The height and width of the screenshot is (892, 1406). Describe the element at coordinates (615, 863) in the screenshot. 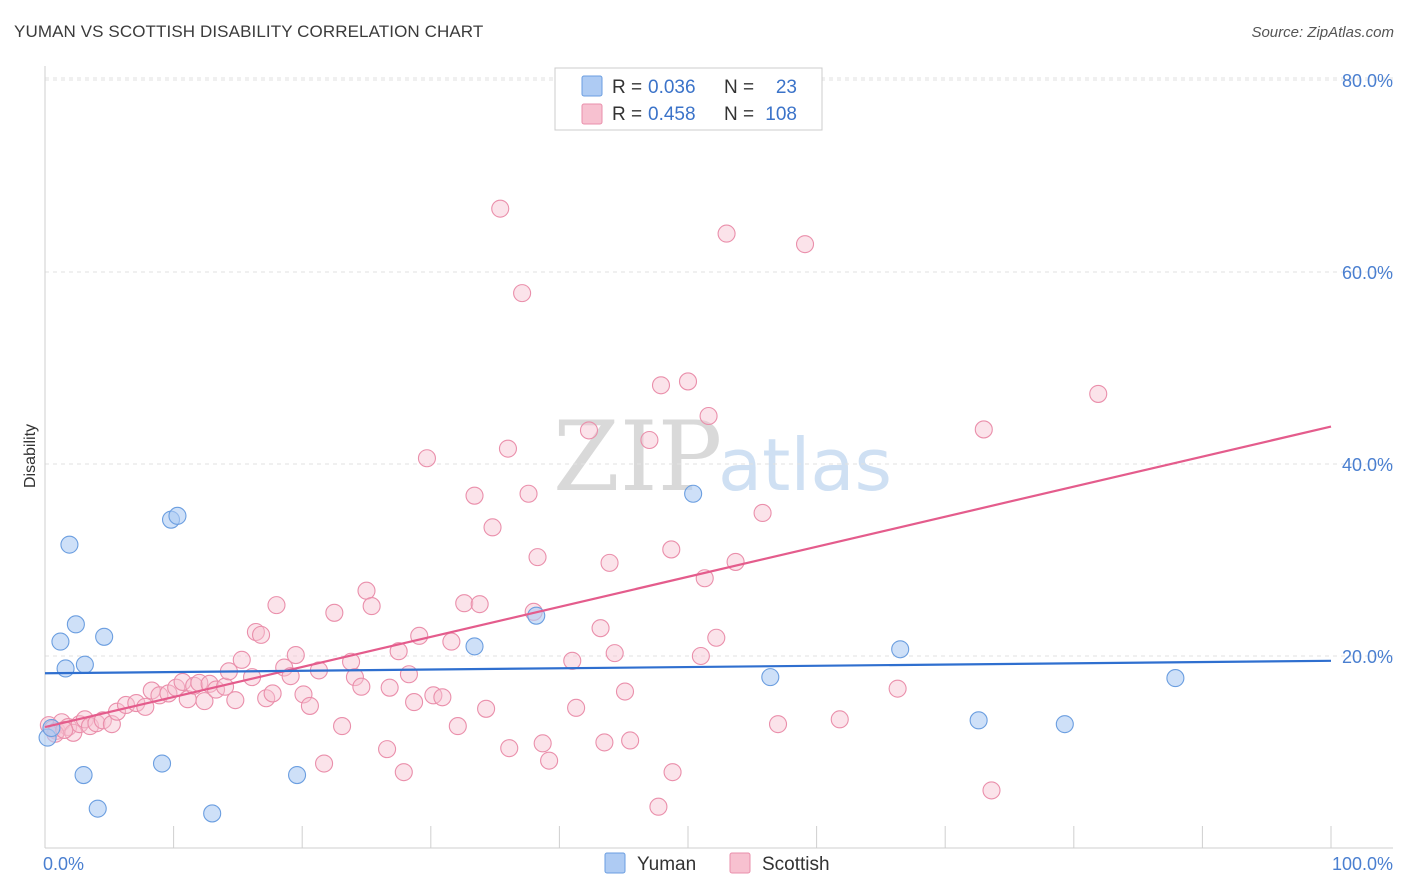

I see `series-legend-swatch-yuman` at that location.